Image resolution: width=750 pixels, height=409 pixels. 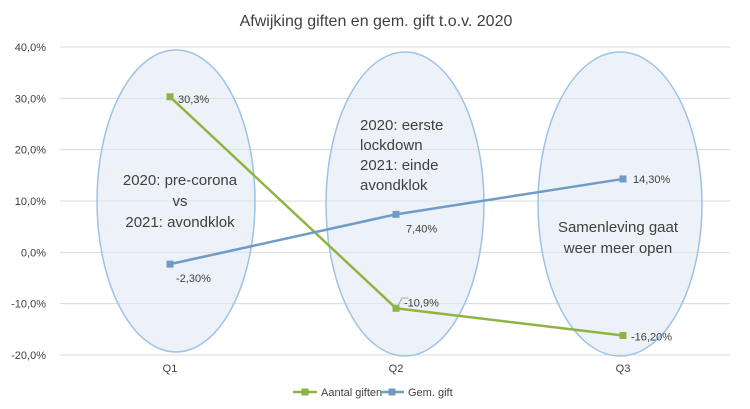 I want to click on y-tick-label: 10,0%, so click(x=30, y=202).